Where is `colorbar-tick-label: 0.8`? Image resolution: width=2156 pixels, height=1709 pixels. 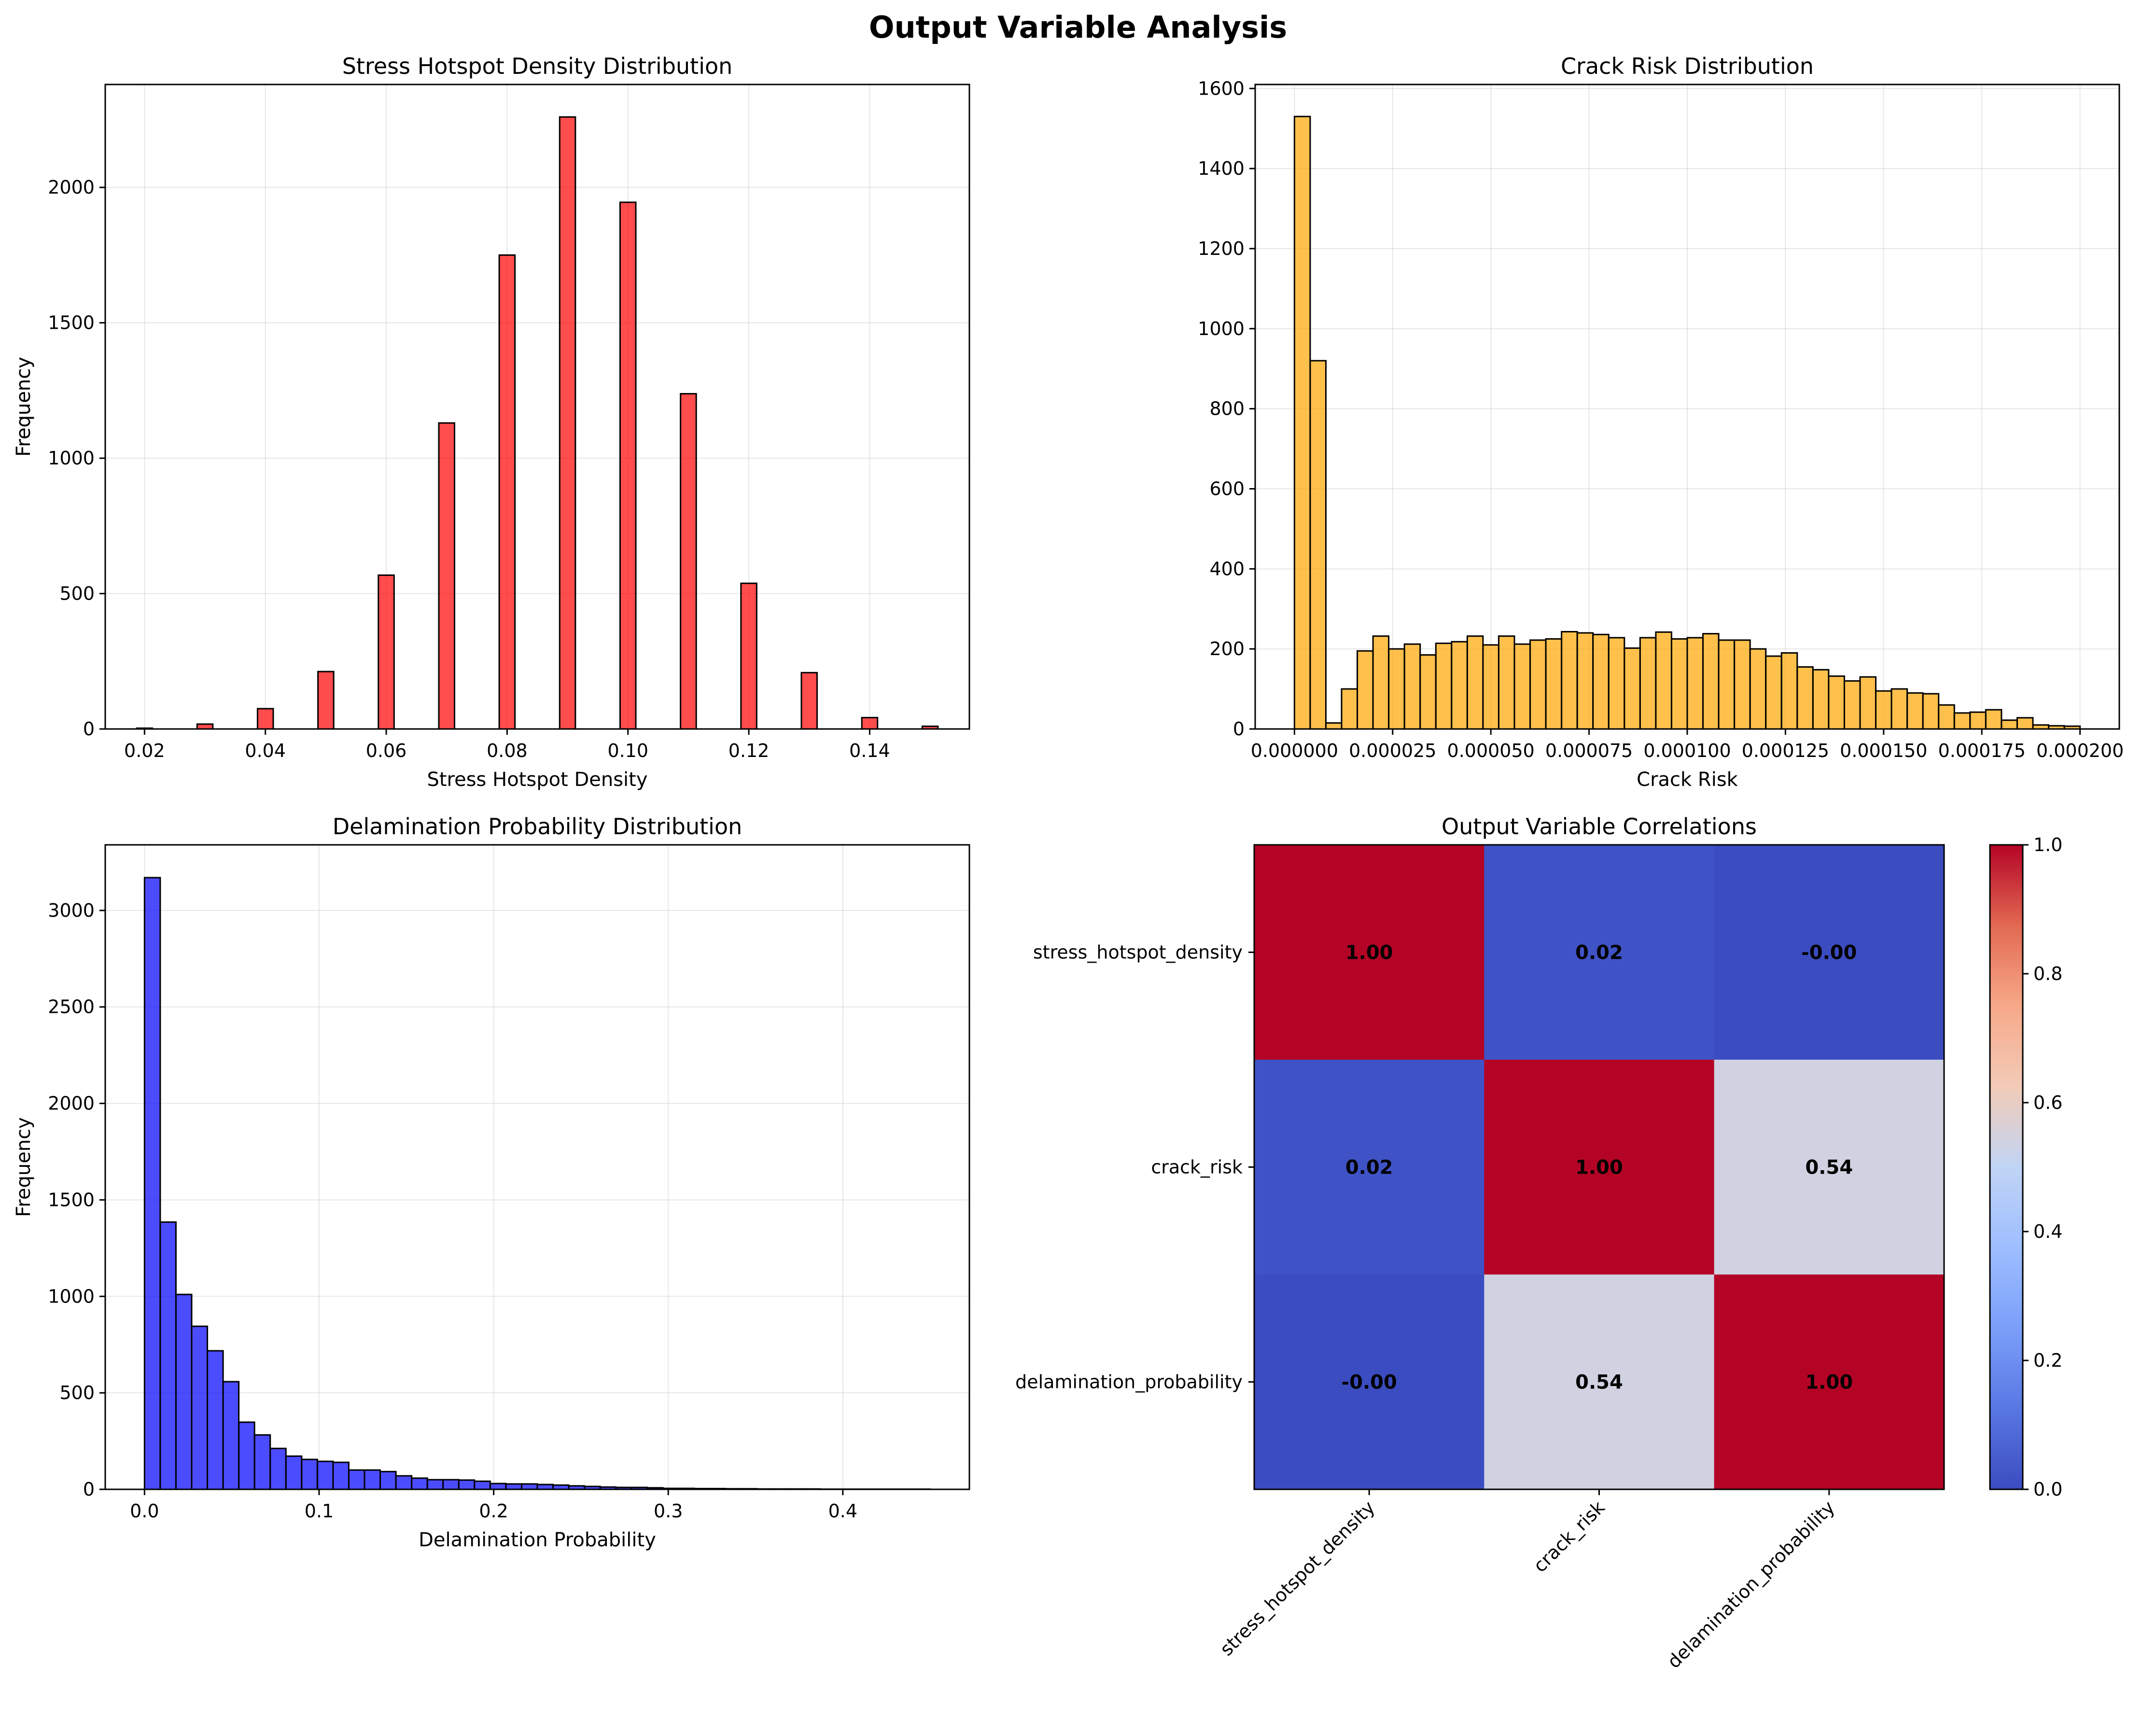
colorbar-tick-label: 0.8 is located at coordinates (2047, 973).